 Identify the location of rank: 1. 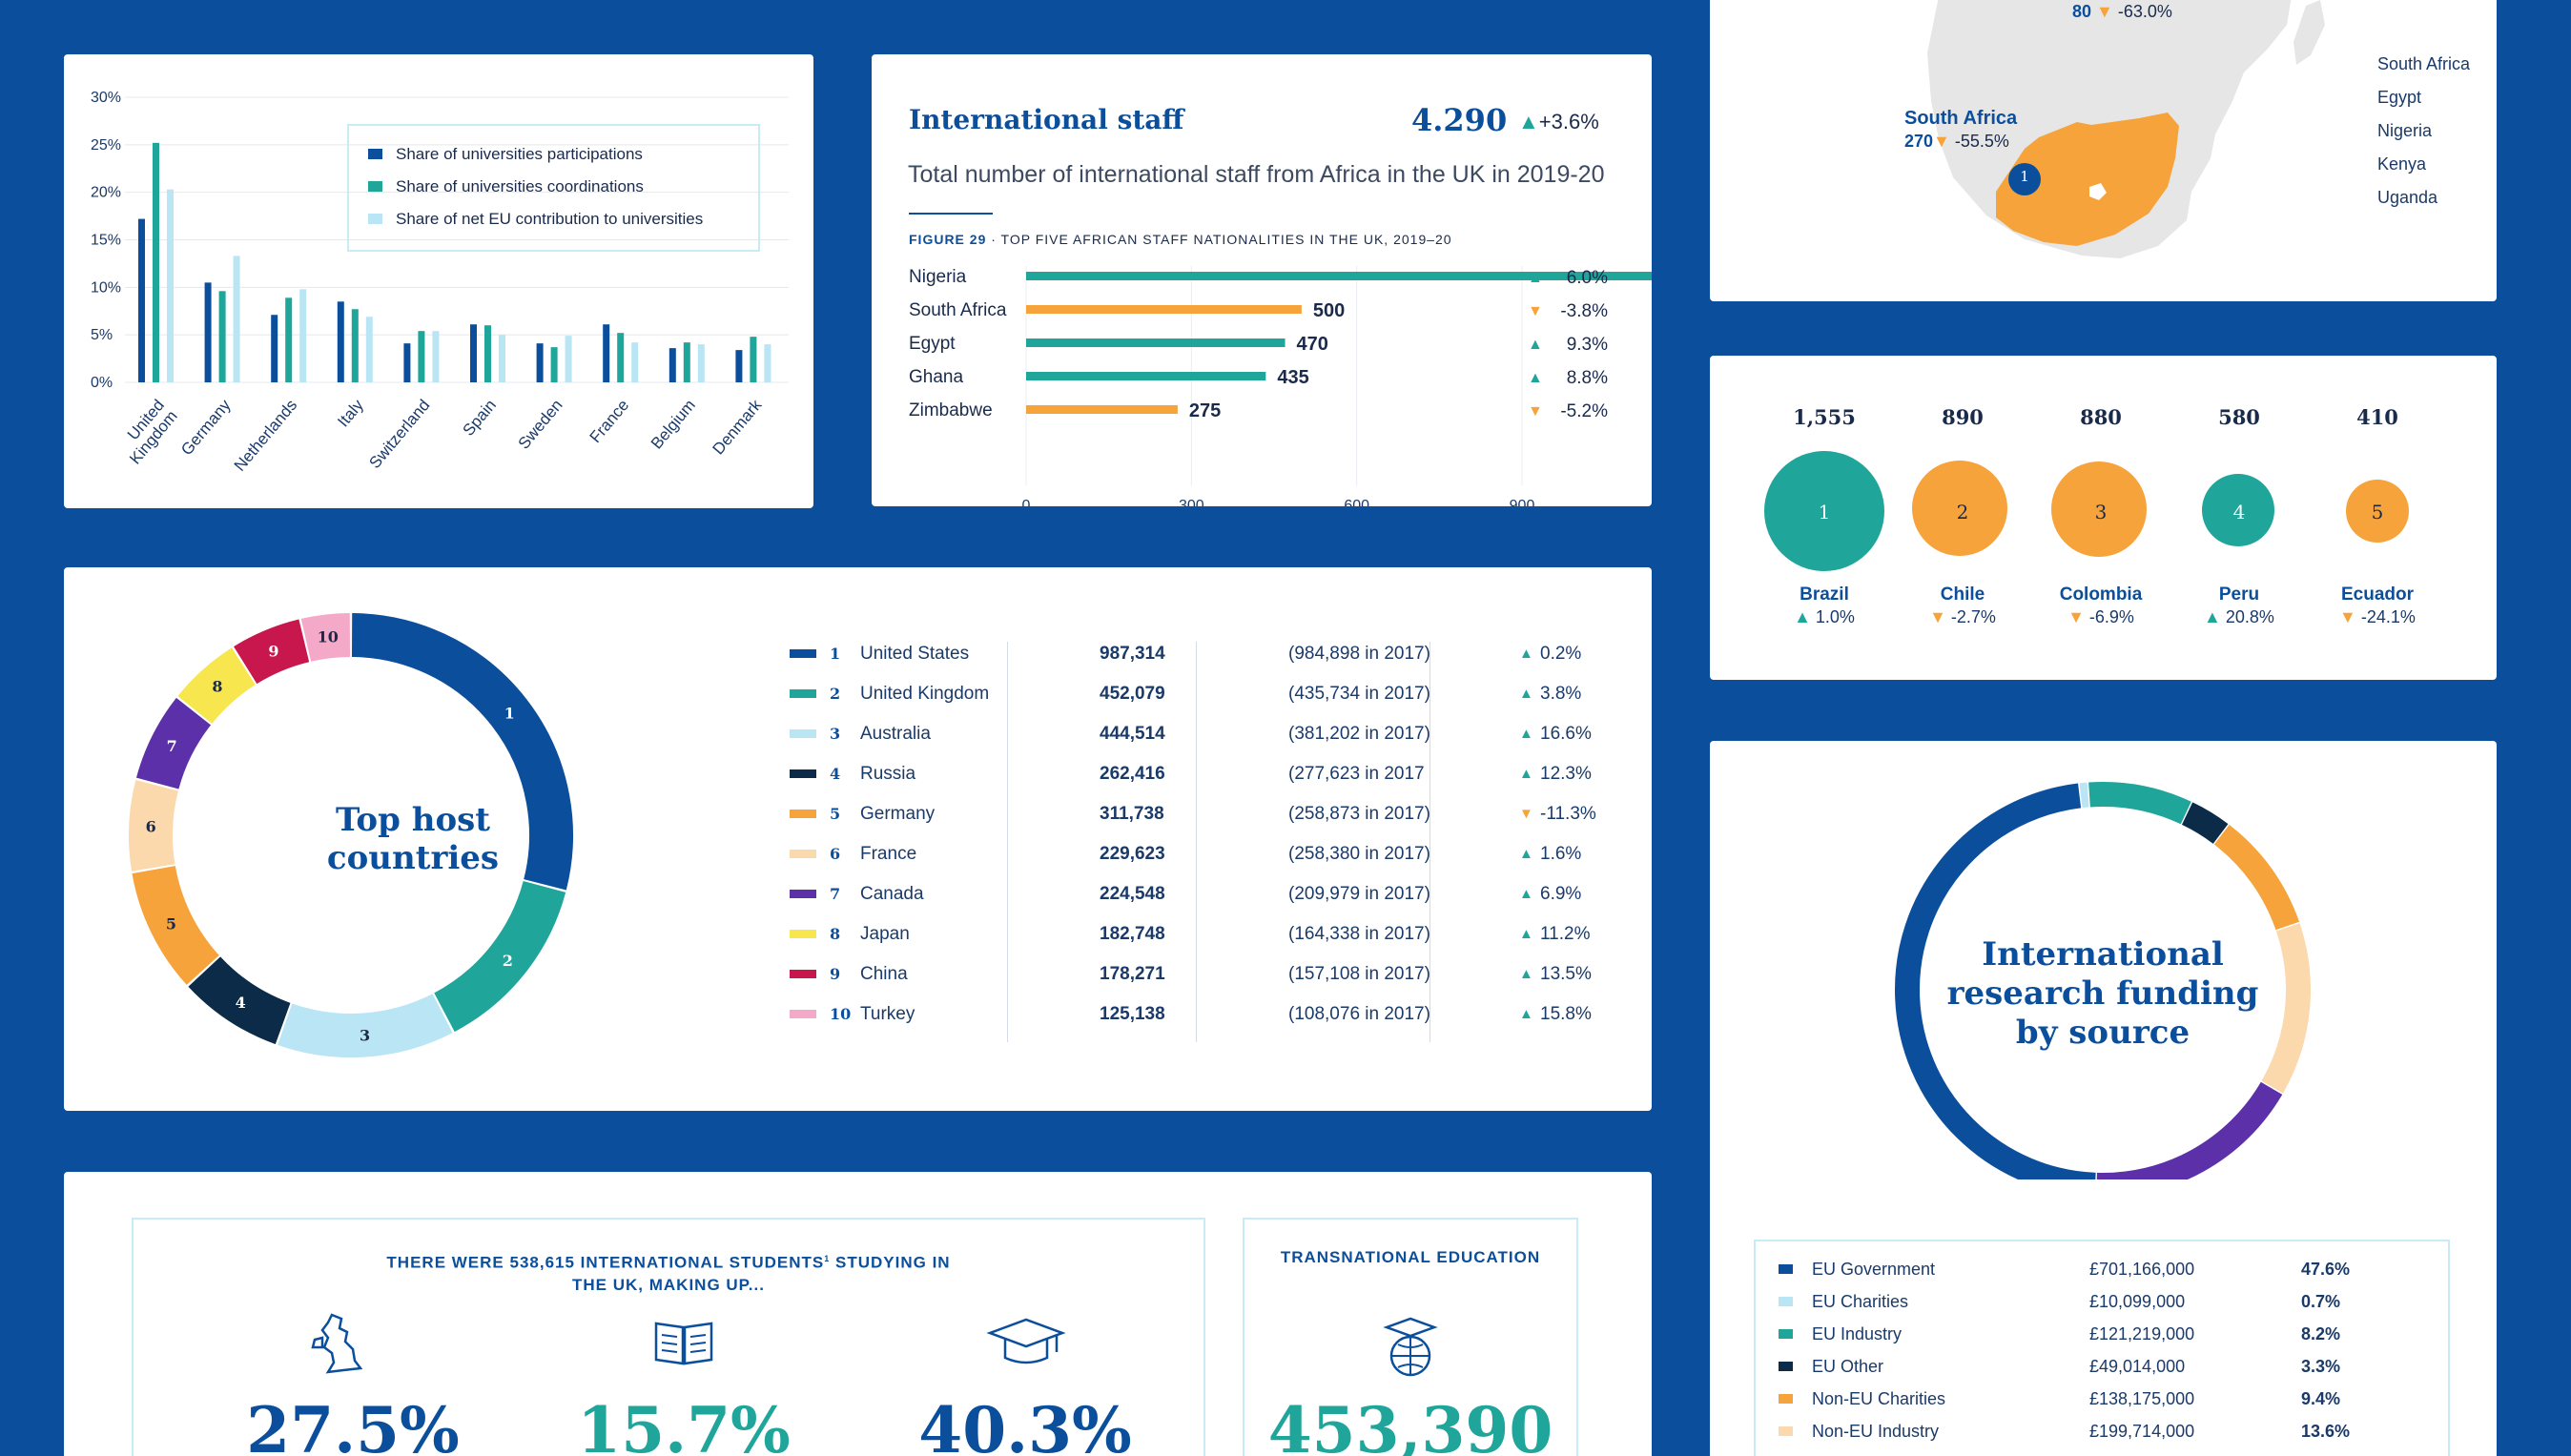
(835, 654).